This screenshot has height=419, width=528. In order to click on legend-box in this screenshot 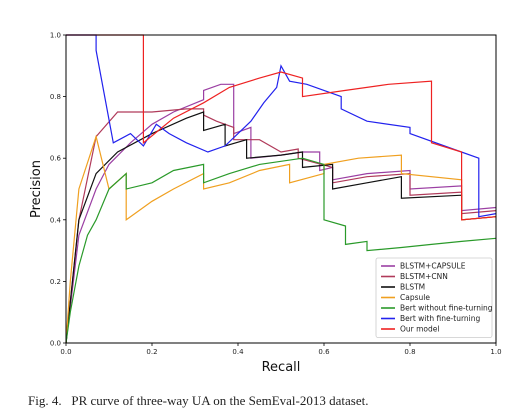, I will do `click(434, 297)`.